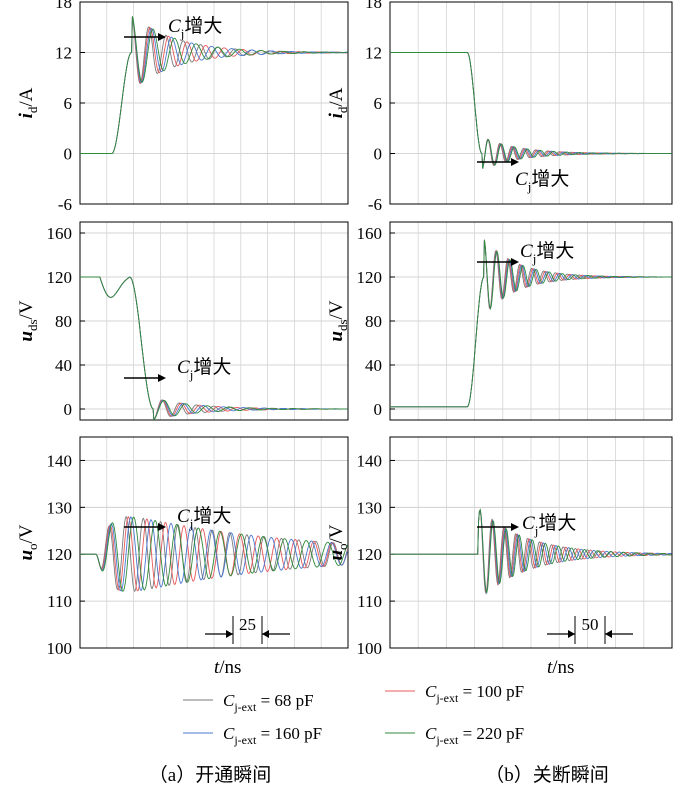 Image resolution: width=700 pixels, height=791 pixels. Describe the element at coordinates (247, 624) in the screenshot. I see `scale-label: 25` at that location.